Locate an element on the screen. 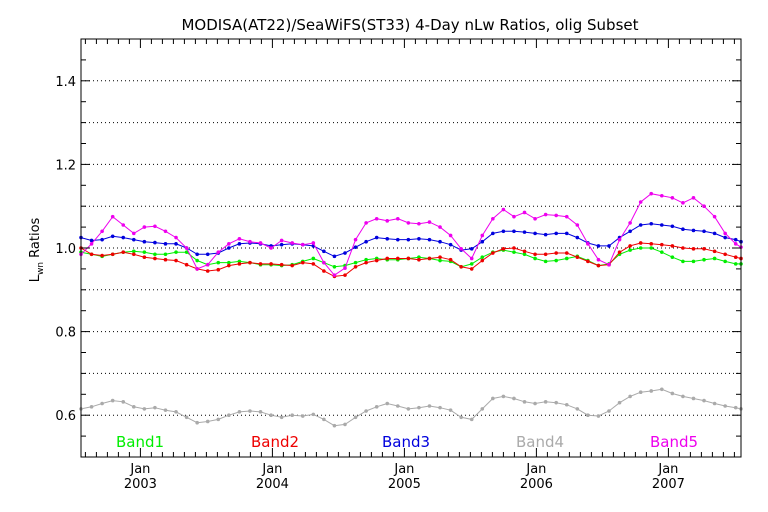  series-band5 is located at coordinates (411, 234).